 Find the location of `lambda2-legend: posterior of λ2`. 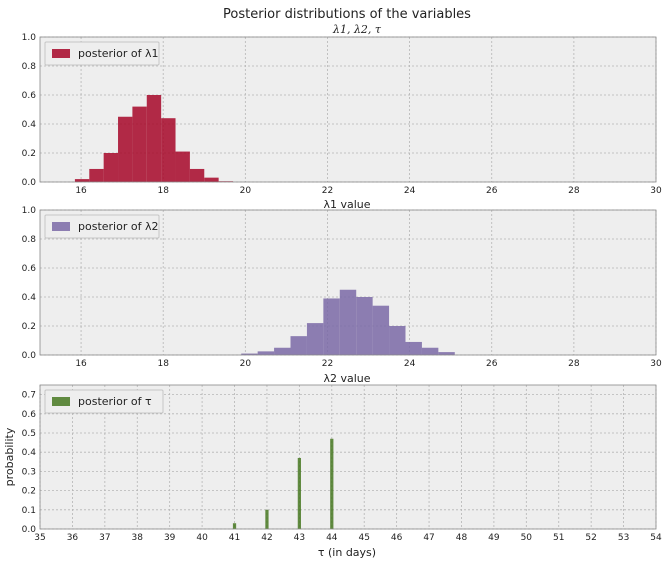

lambda2-legend: posterior of λ2 is located at coordinates (102, 226).